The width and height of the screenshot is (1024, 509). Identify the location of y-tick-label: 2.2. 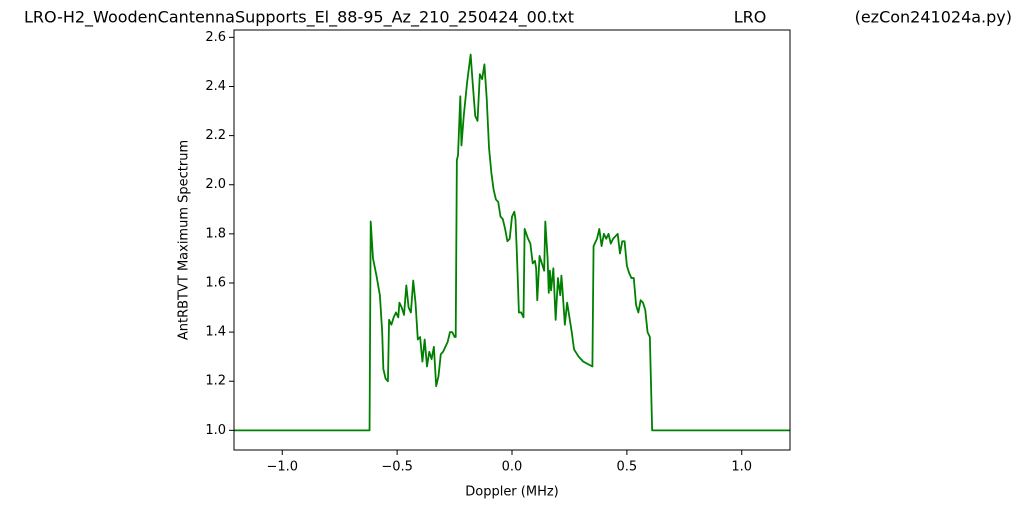
(215, 135).